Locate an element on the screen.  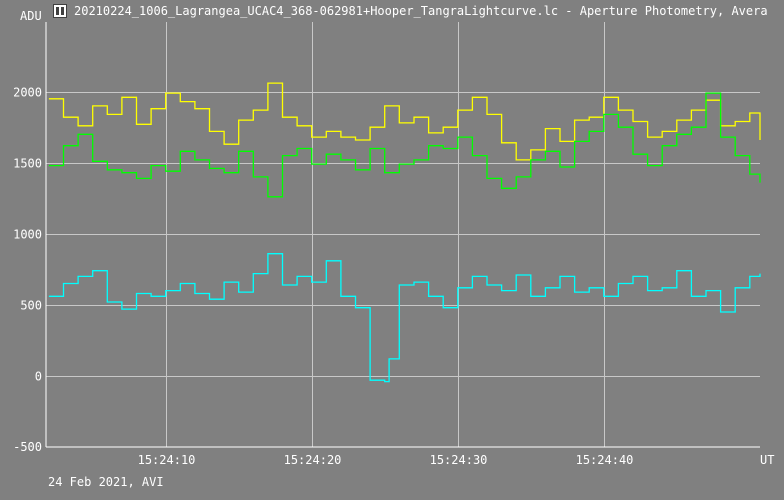
footer-note: 24 Feb 2021, AVI is located at coordinates (106, 482).